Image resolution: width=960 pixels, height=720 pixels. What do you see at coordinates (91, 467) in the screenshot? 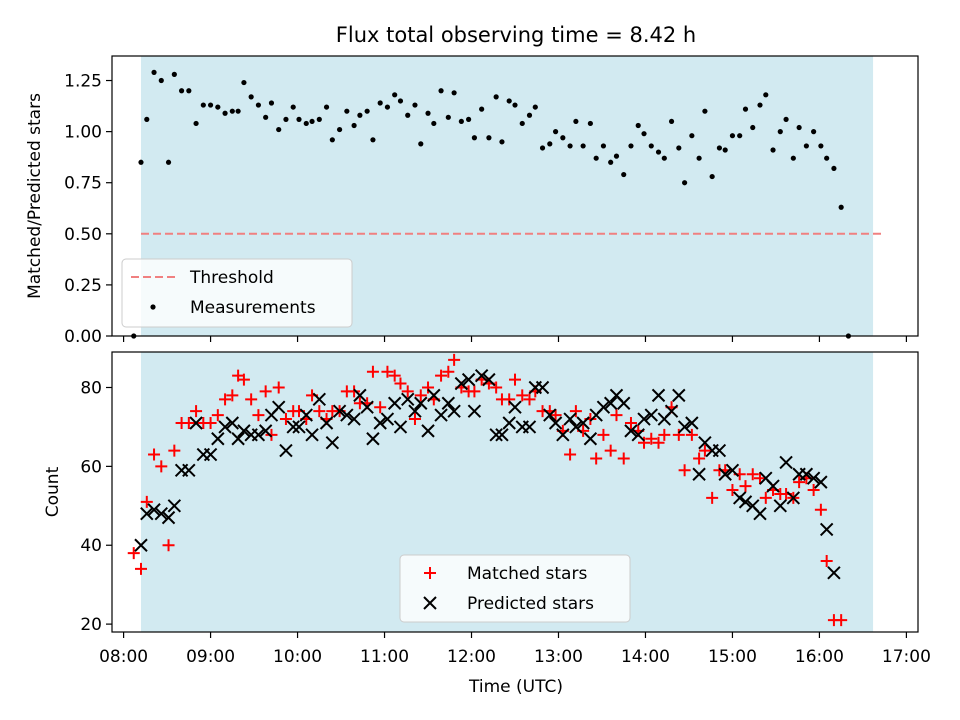
I see `y-tick-label: 60` at bounding box center [91, 467].